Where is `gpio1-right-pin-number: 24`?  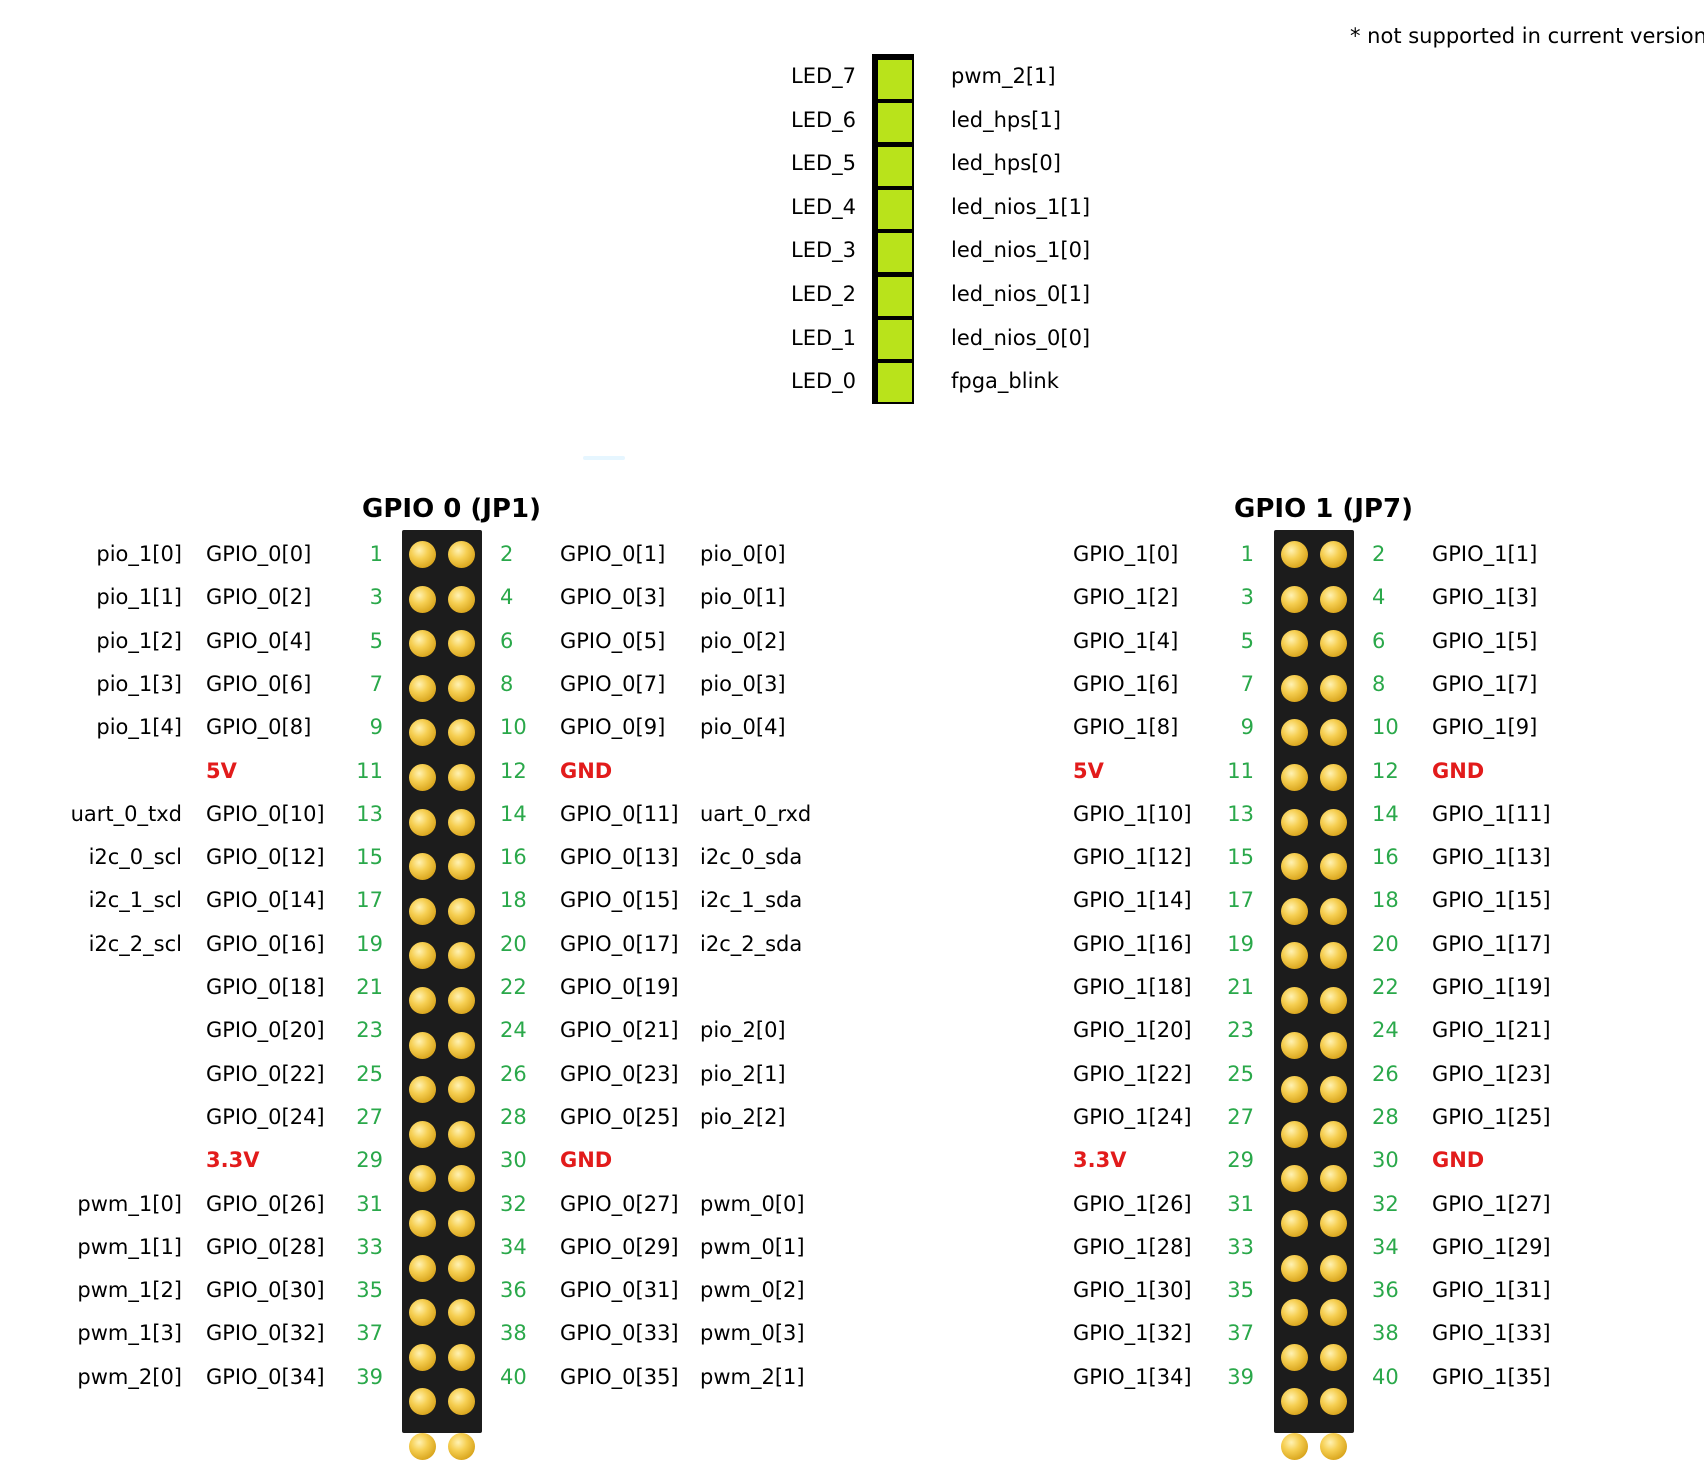 gpio1-right-pin-number: 24 is located at coordinates (1385, 1030).